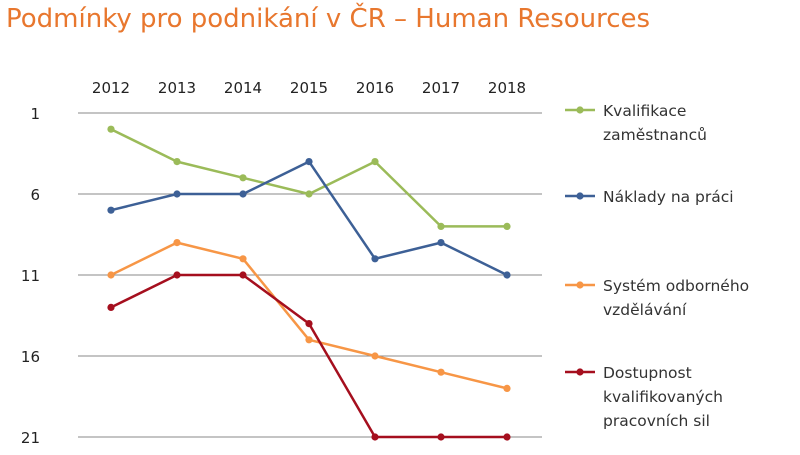  Describe the element at coordinates (657, 298) in the screenshot. I see `legend-item-3: Systém odborného vzdělávání` at that location.